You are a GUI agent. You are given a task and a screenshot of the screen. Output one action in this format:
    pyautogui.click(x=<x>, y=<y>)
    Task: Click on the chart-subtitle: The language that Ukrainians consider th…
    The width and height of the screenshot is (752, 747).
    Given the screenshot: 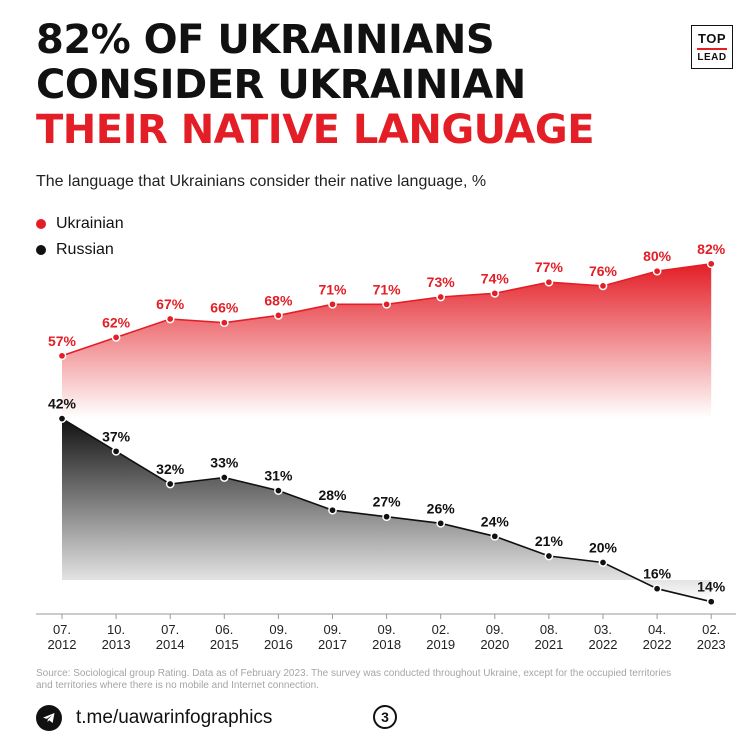 What is the action you would take?
    pyautogui.click(x=261, y=181)
    